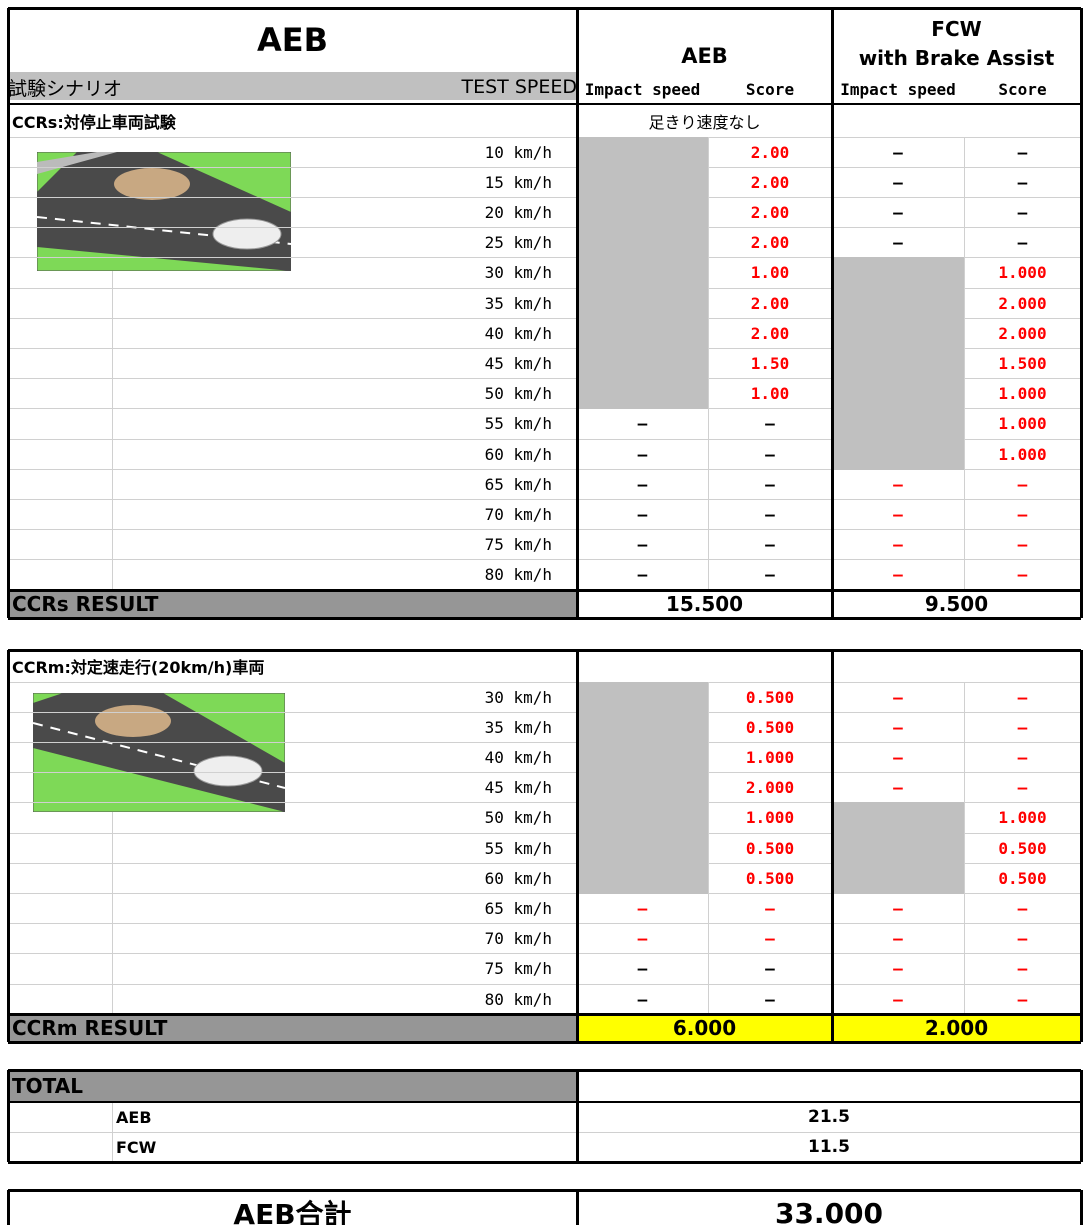  Describe the element at coordinates (518, 182) in the screenshot. I see `speed-label: 15 km/h` at that location.